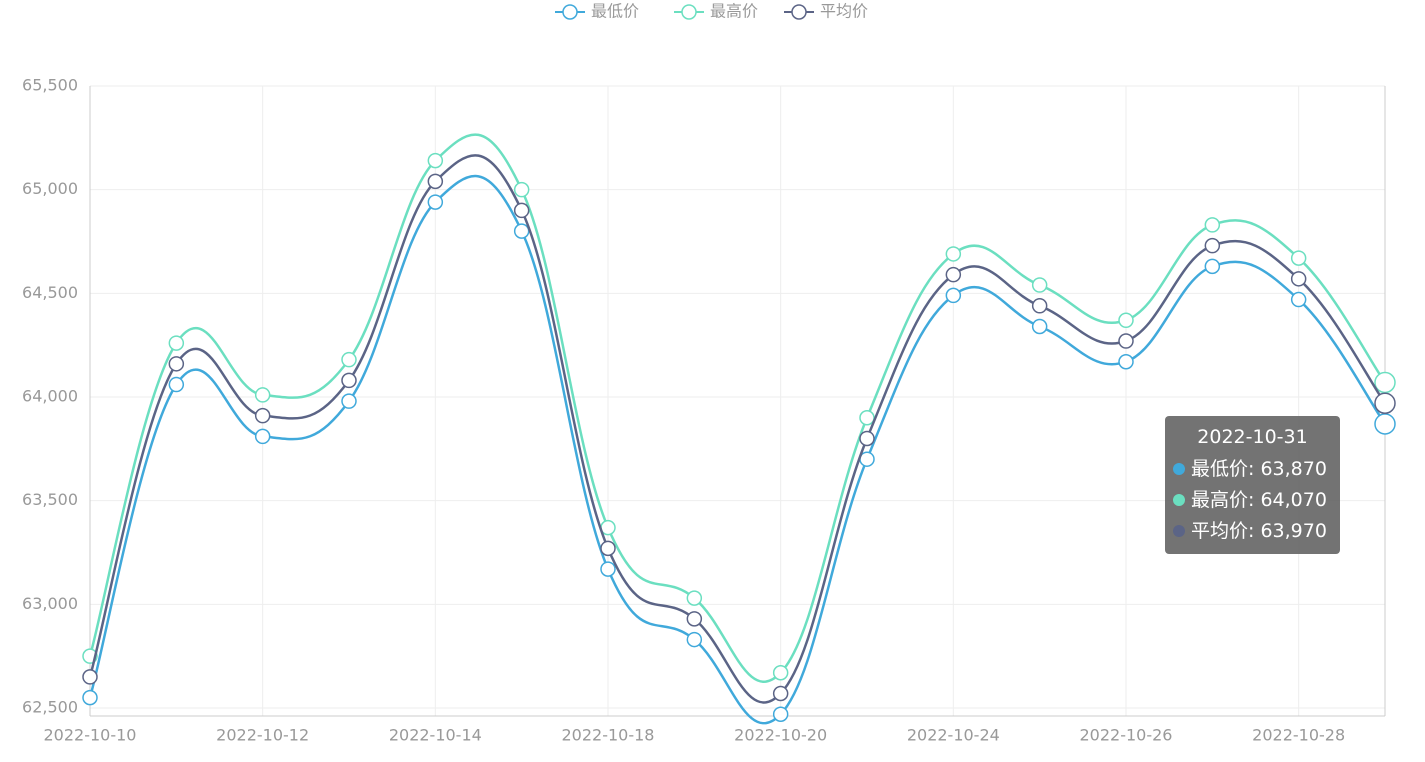  I want to click on y-tick-label: 65,500, so click(50, 85).